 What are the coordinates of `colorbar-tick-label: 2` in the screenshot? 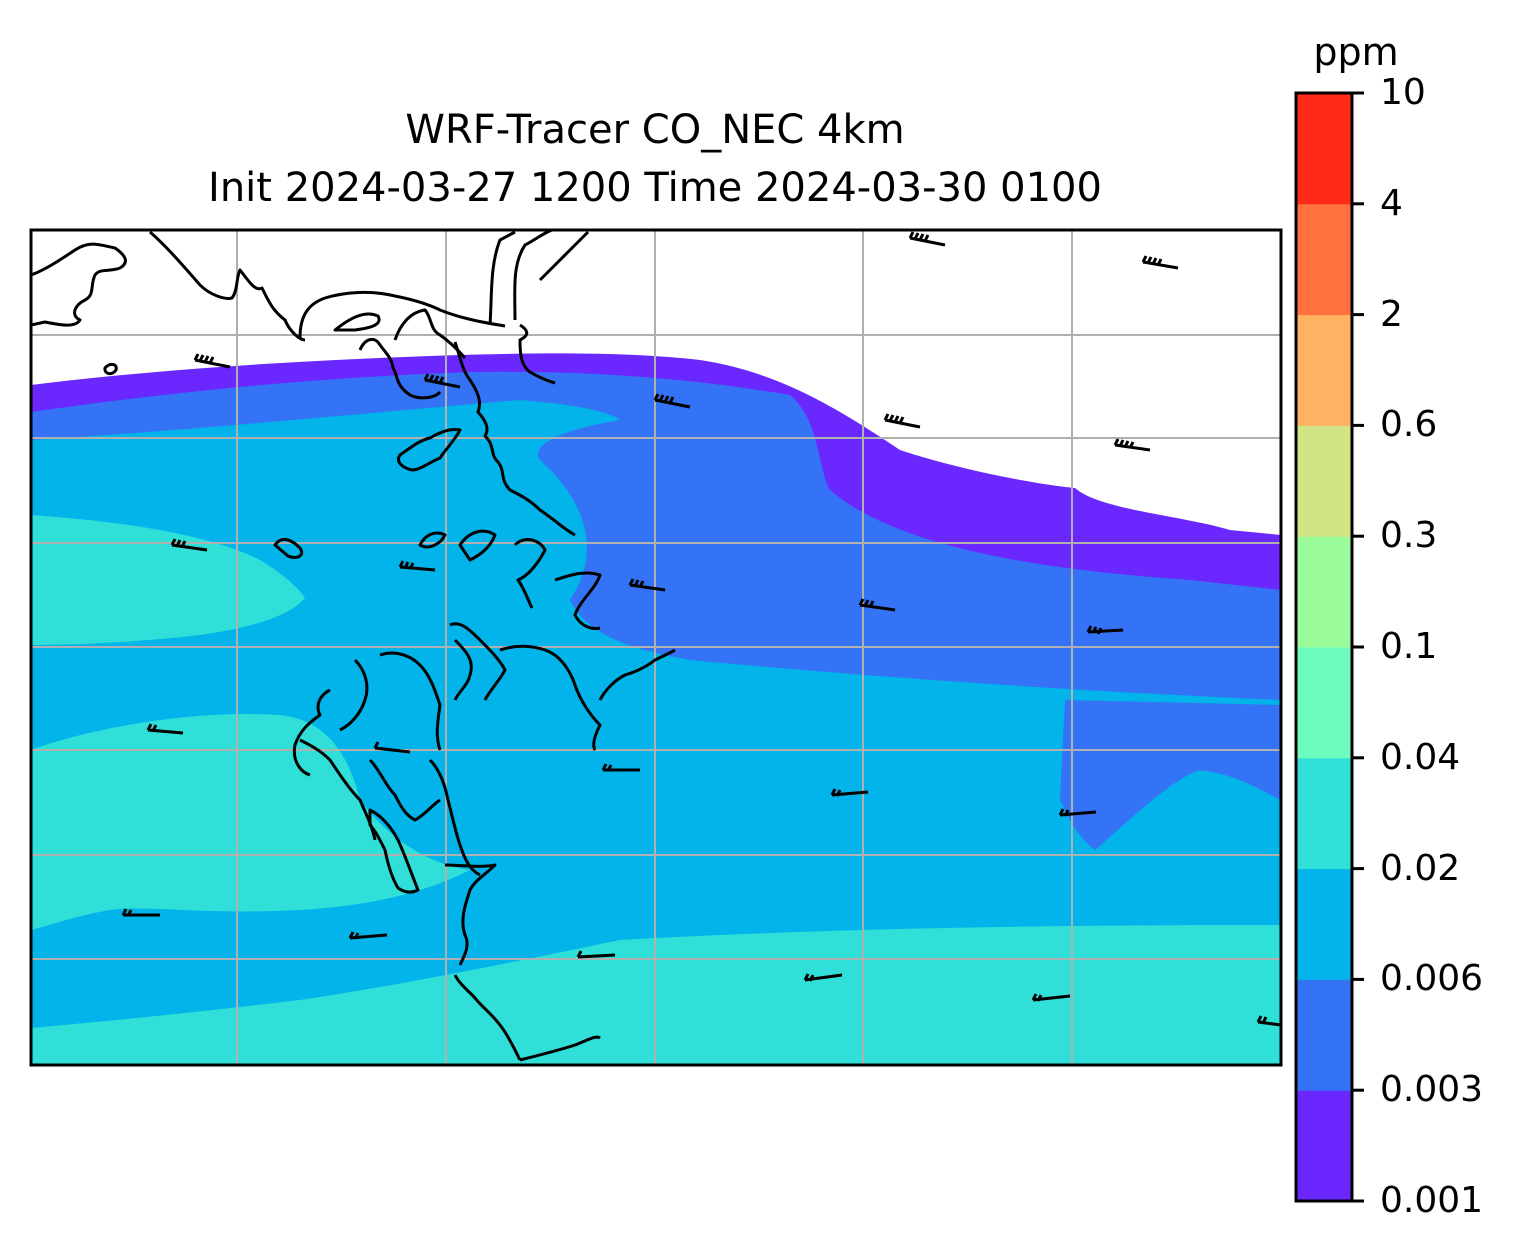 It's located at (1391, 314).